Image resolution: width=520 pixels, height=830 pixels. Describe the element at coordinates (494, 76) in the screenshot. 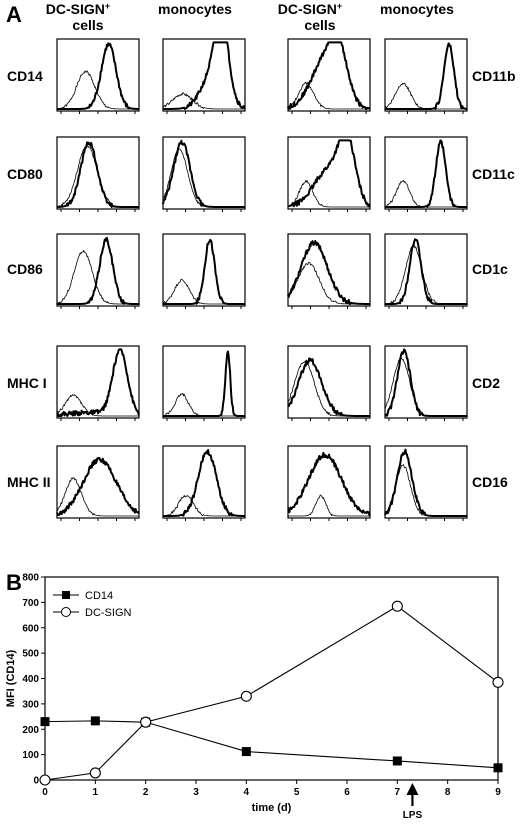

I see `row-label-right-1: CD11b` at that location.